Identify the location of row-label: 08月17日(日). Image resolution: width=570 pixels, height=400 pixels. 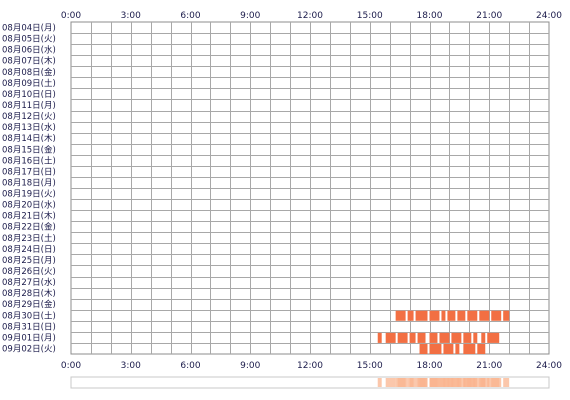
(29, 172).